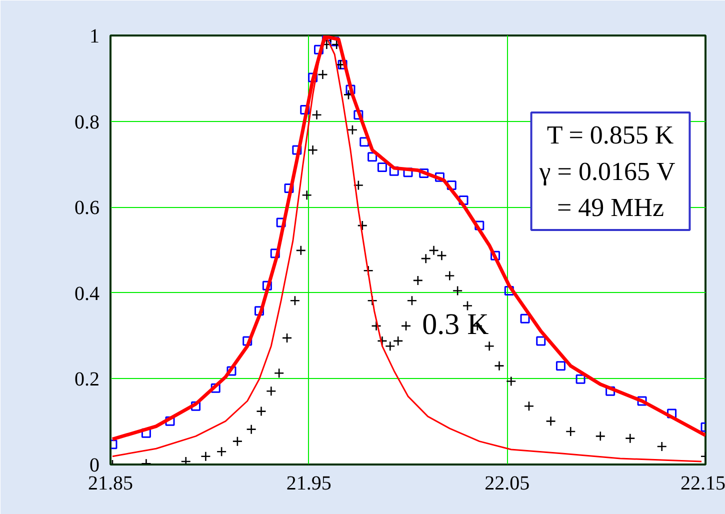 The height and width of the screenshot is (514, 725). Describe the element at coordinates (309, 483) in the screenshot. I see `x-tick-label: 21.95` at that location.